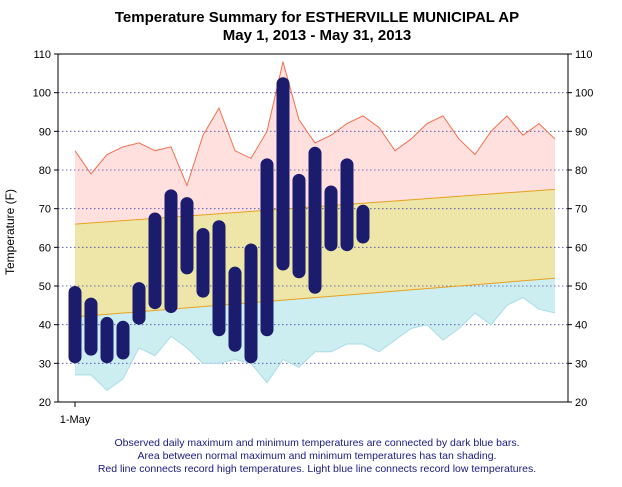  What do you see at coordinates (315, 297) in the screenshot?
I see `normal-min-line` at bounding box center [315, 297].